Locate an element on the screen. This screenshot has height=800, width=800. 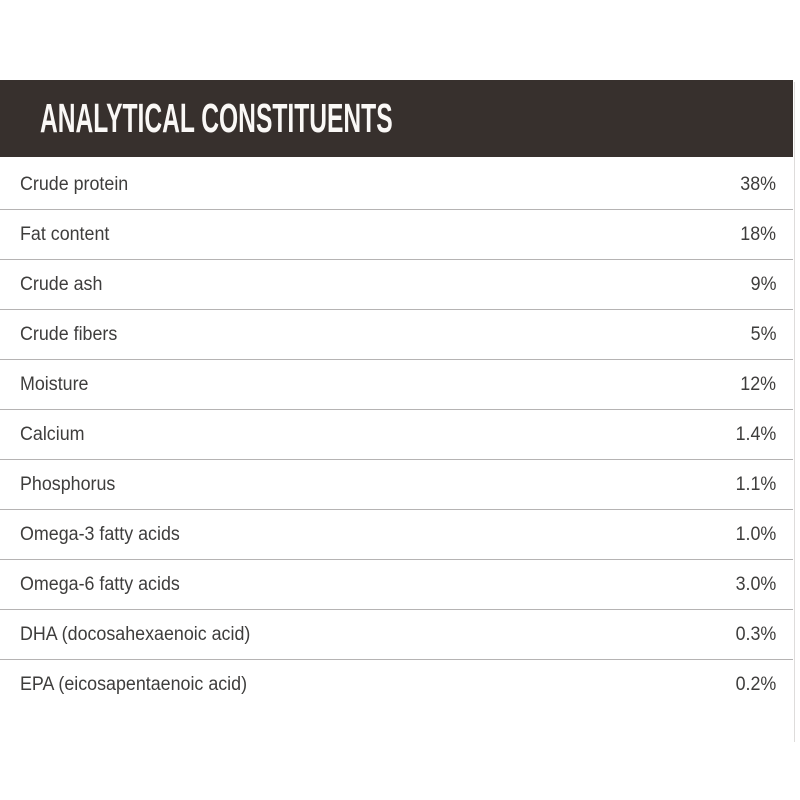
constituent-label: Crude ash is located at coordinates (61, 284).